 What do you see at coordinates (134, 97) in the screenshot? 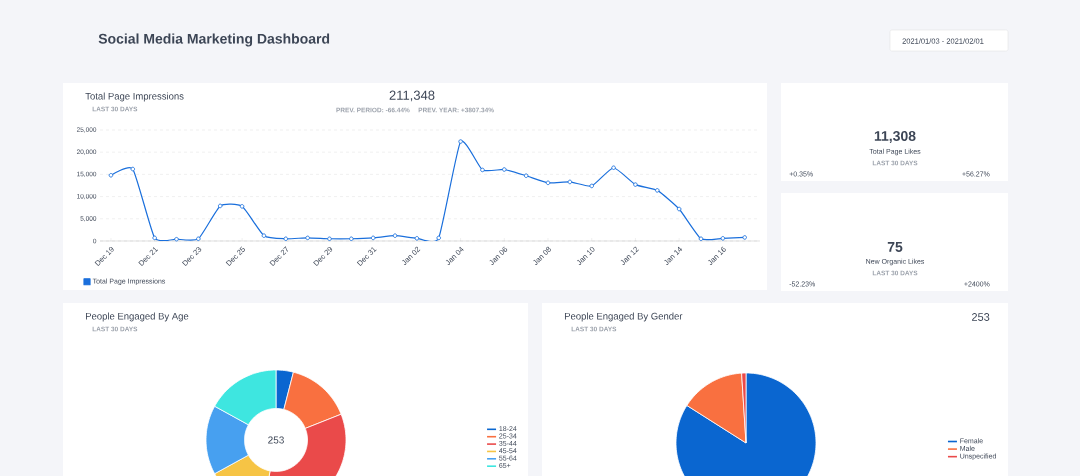
I see `chart-title: Total Page Impressions` at bounding box center [134, 97].